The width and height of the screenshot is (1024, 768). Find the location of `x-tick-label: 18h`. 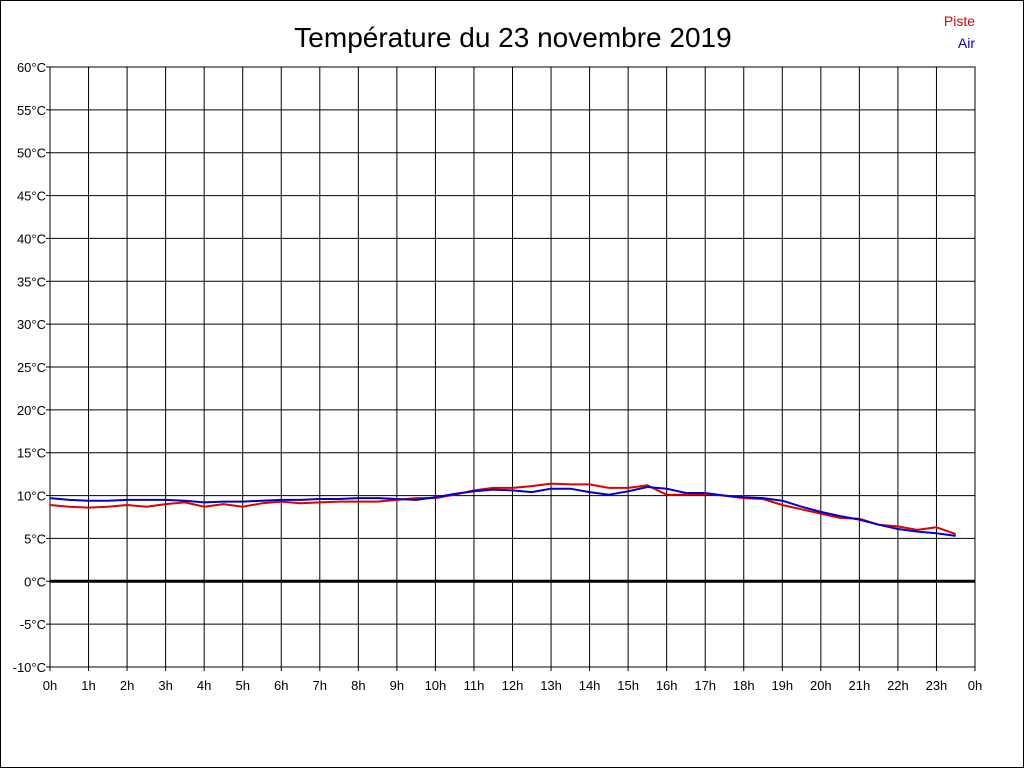

x-tick-label: 18h is located at coordinates (744, 685).